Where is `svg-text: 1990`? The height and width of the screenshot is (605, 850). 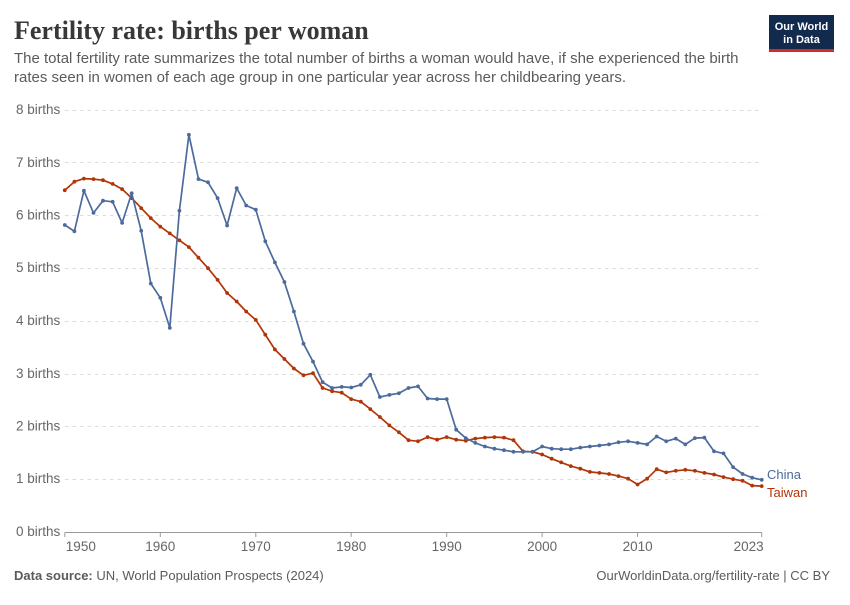 svg-text: 1990 is located at coordinates (447, 546).